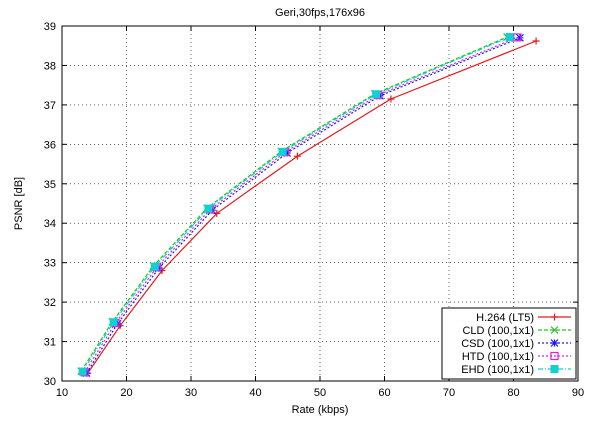 This screenshot has width=610, height=424. Describe the element at coordinates (50, 224) in the screenshot. I see `y-tick-label: 34` at that location.